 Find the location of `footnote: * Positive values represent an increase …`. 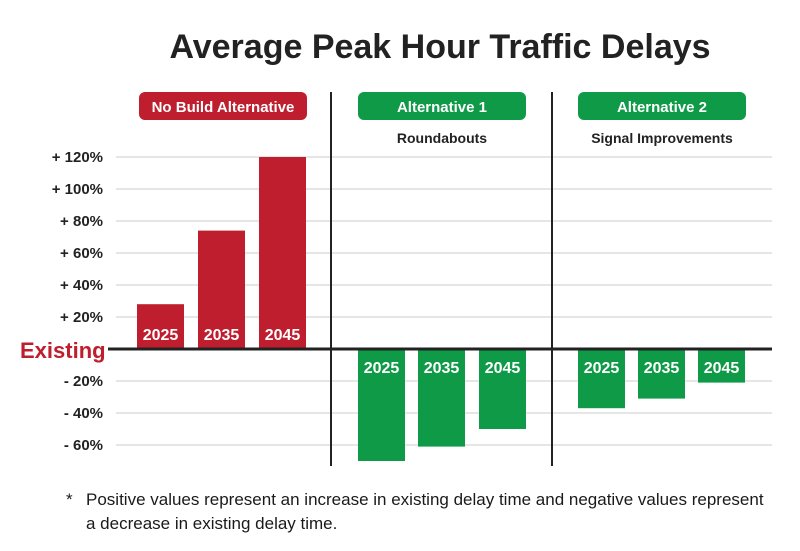

footnote: * Positive values represent an increase … is located at coordinates (416, 512).